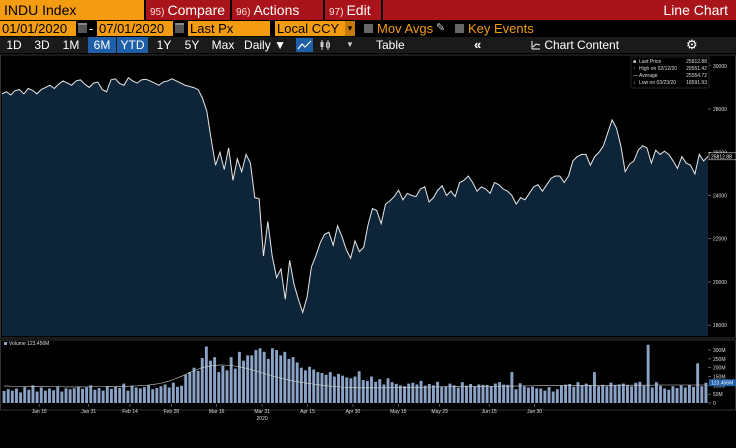 This screenshot has height=448, width=736. I want to click on pencil-icon: ✎, so click(441, 28).